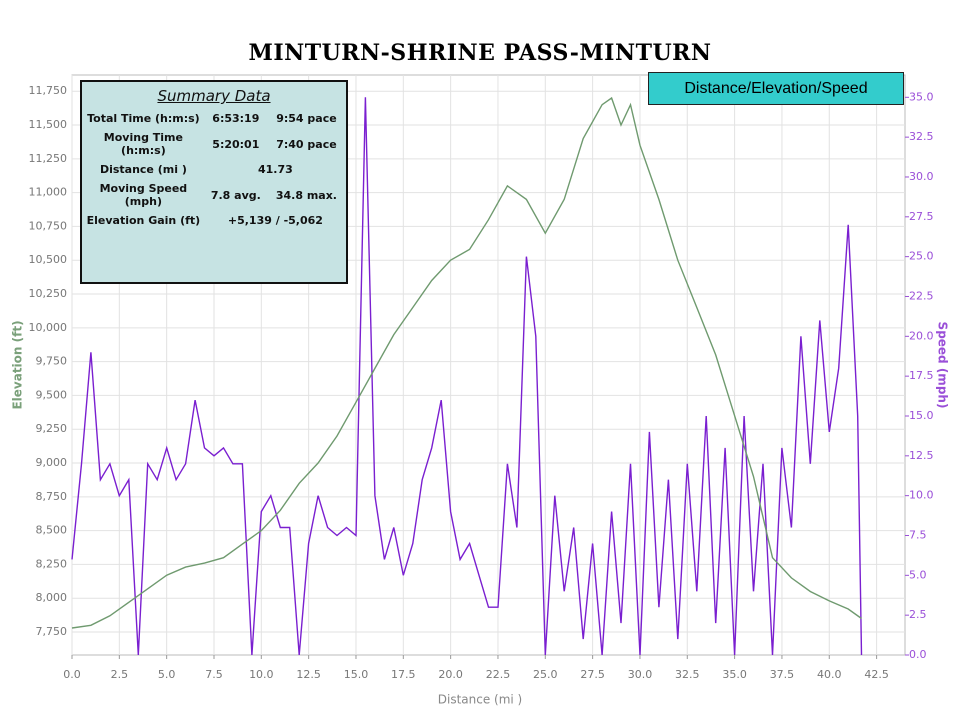 The height and width of the screenshot is (720, 960). What do you see at coordinates (275, 169) in the screenshot?
I see `summary-cell: 41.73` at bounding box center [275, 169].